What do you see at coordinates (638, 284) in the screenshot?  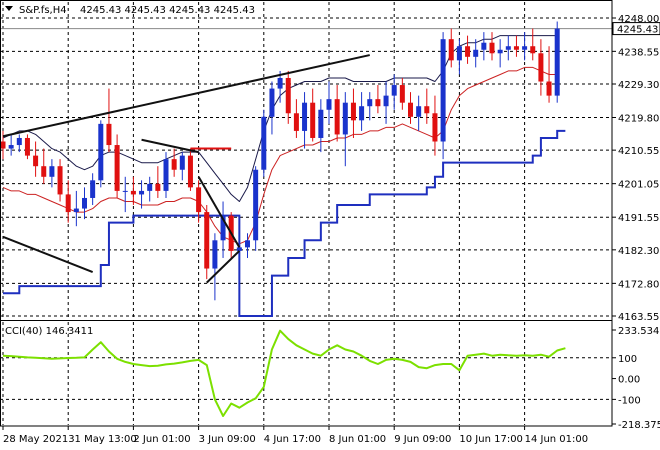 I see `price-axis-label: 4172.80` at bounding box center [638, 284].